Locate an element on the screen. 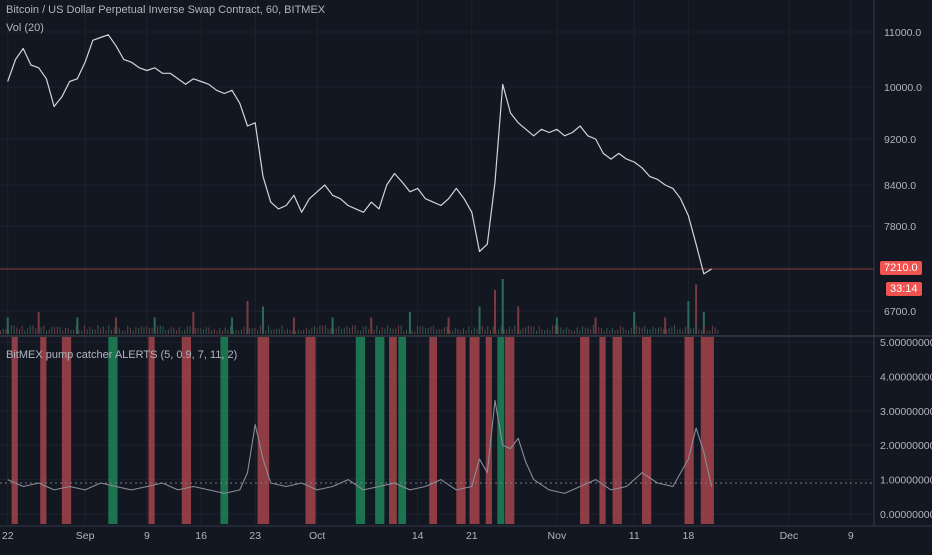  indicator-tick-label: 0.00000000 is located at coordinates (906, 515).